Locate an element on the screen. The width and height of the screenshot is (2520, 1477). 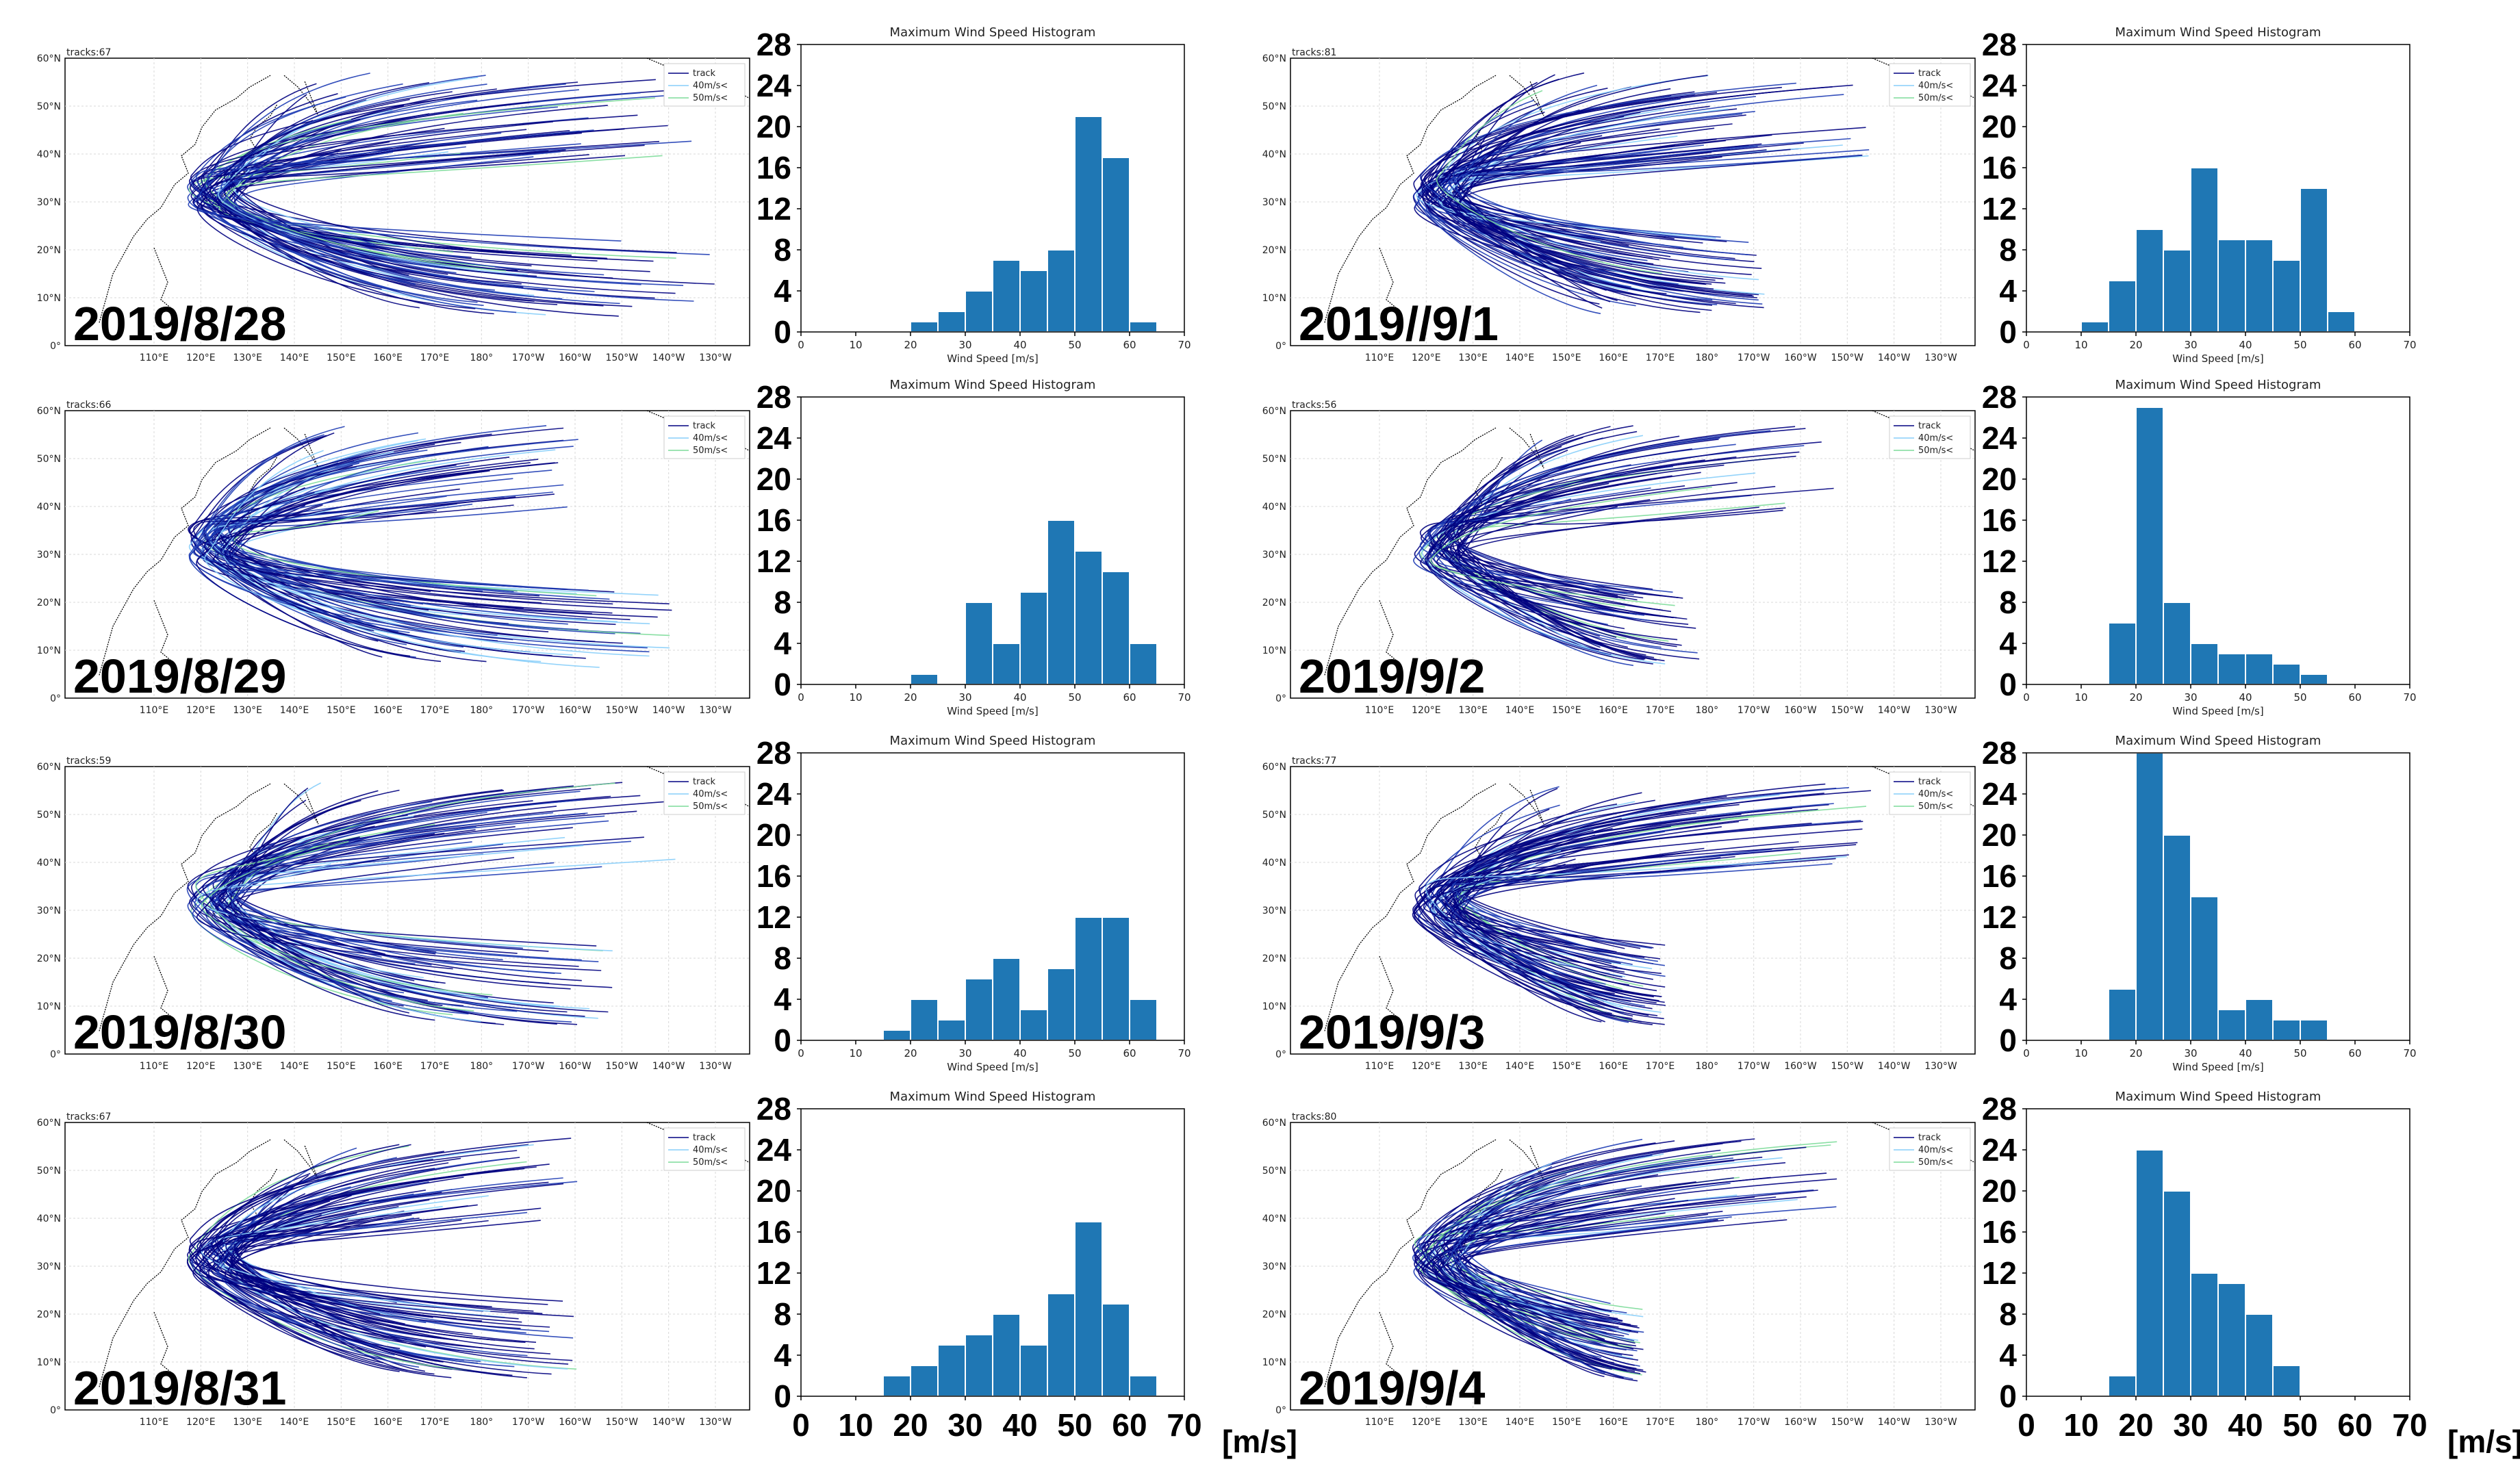
histogram-ytick-label: 4 is located at coordinates (782, 999).